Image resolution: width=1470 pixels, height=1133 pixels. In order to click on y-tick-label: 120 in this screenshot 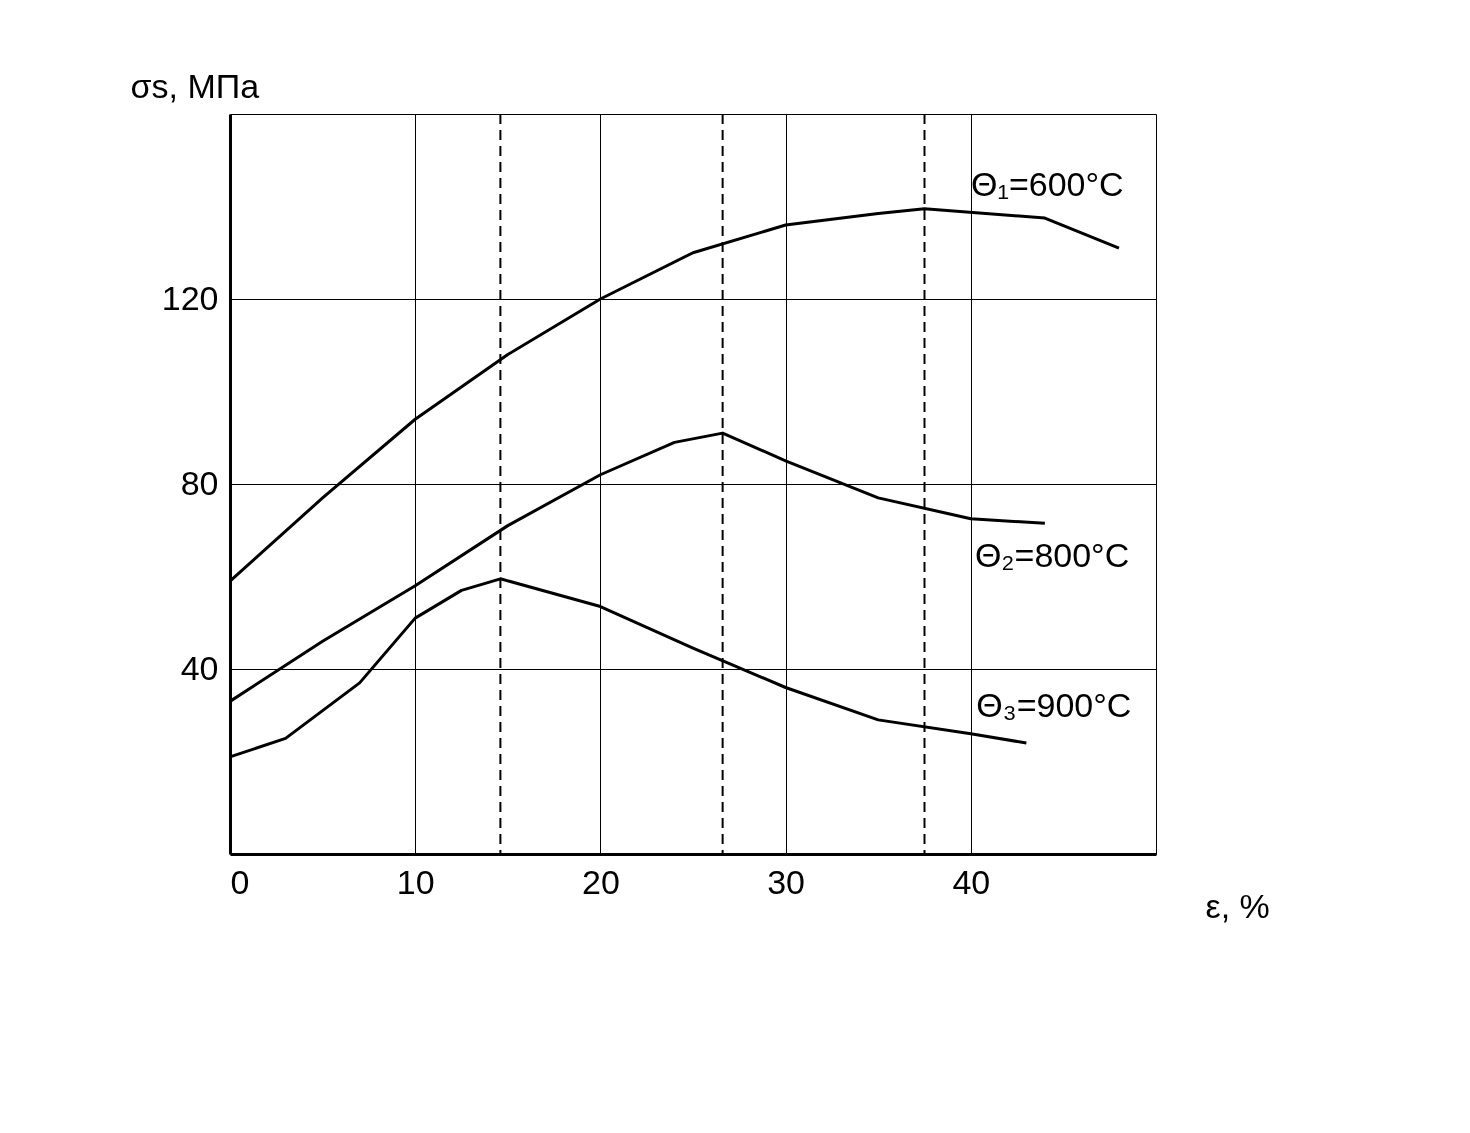, I will do `click(190, 297)`.